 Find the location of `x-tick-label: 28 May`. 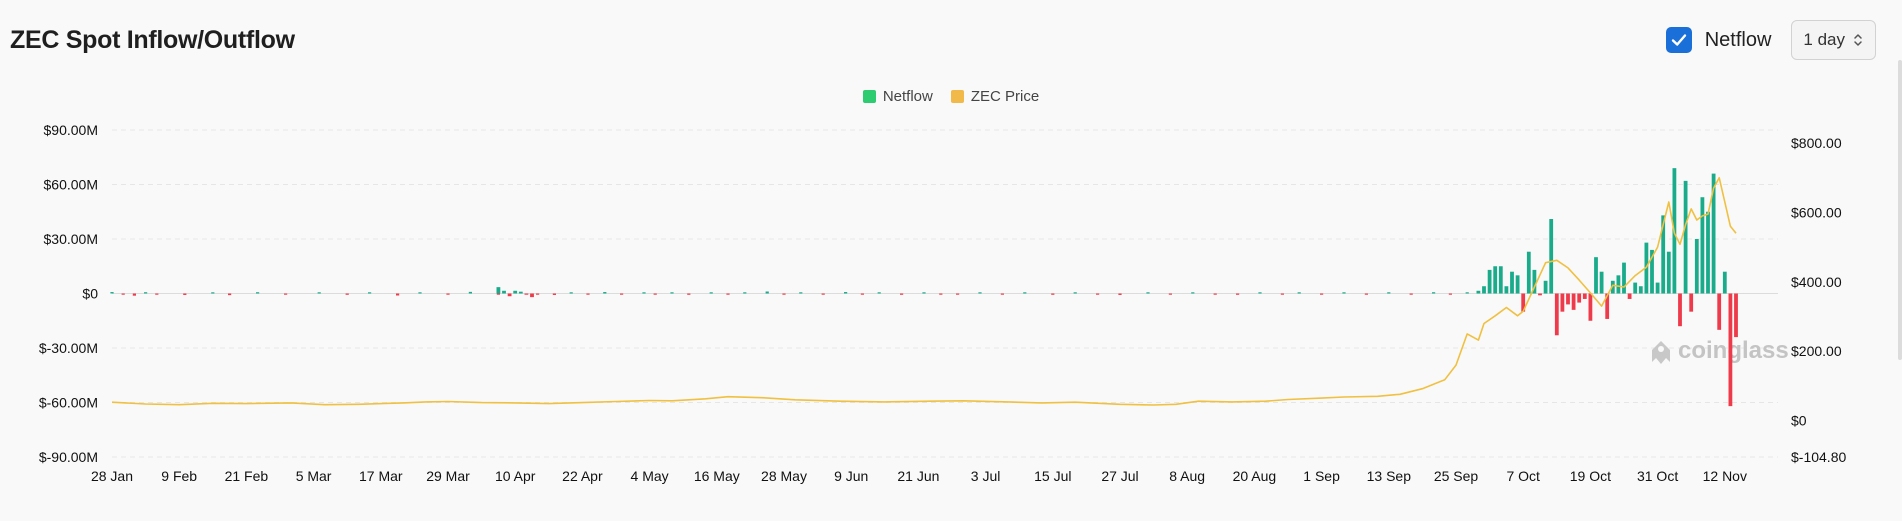

x-tick-label: 28 May is located at coordinates (784, 476).